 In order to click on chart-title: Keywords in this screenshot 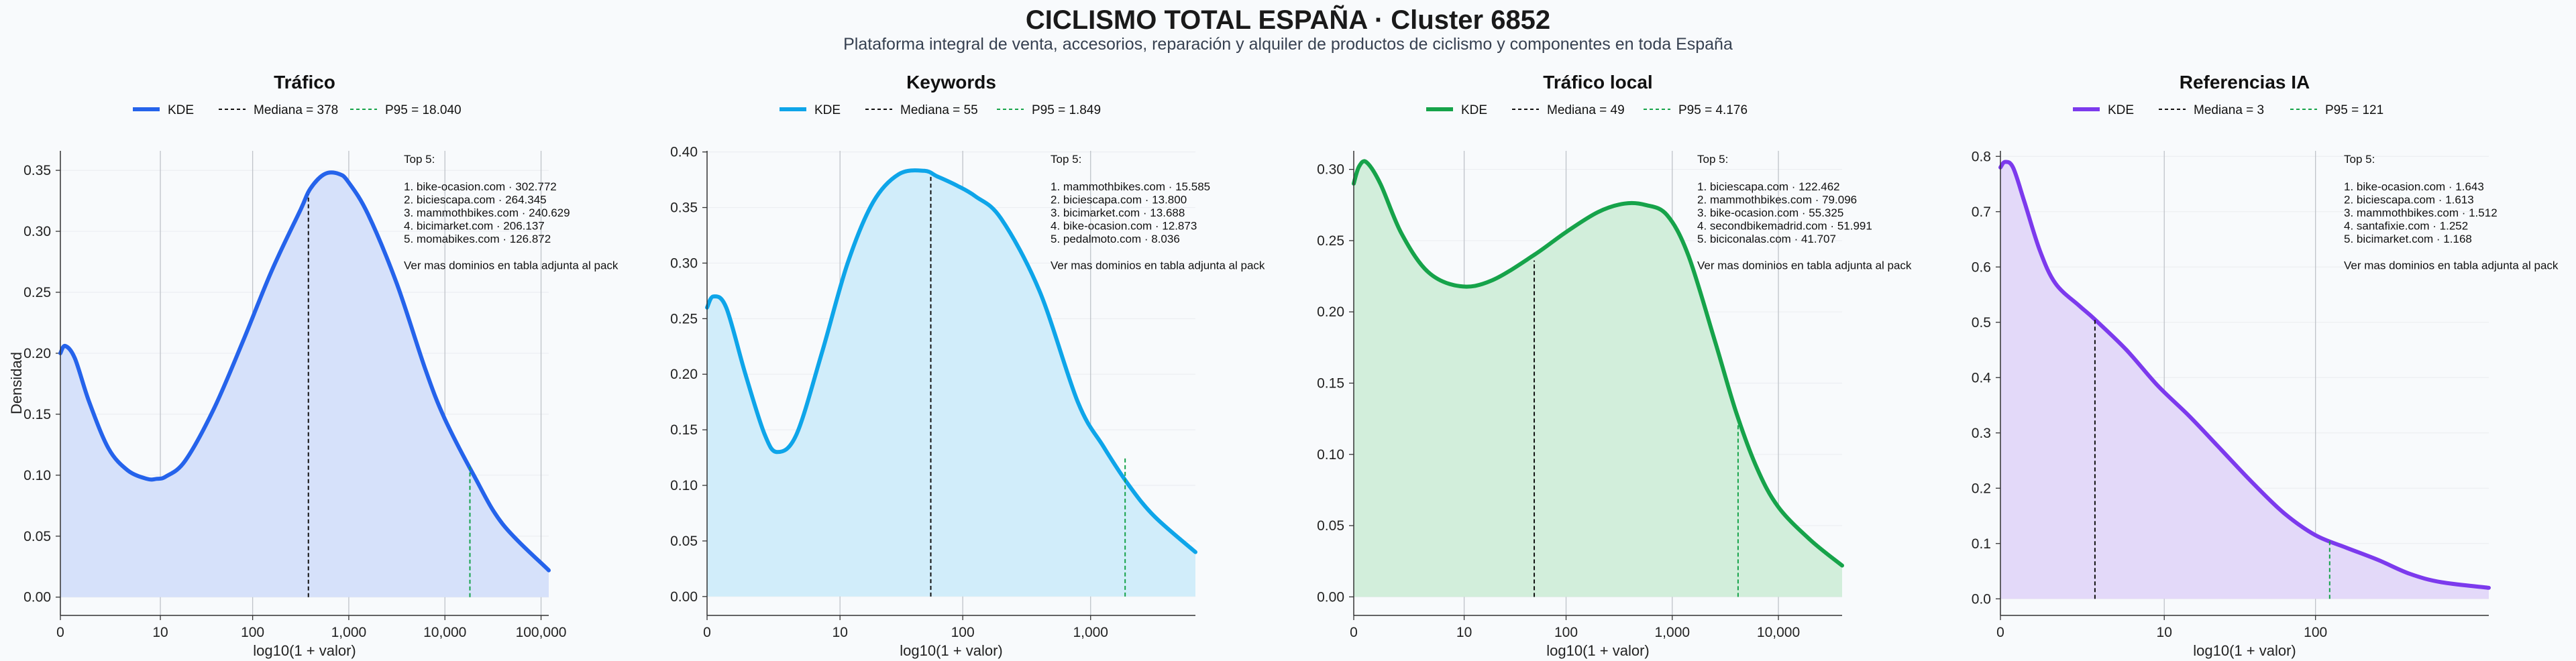, I will do `click(951, 82)`.